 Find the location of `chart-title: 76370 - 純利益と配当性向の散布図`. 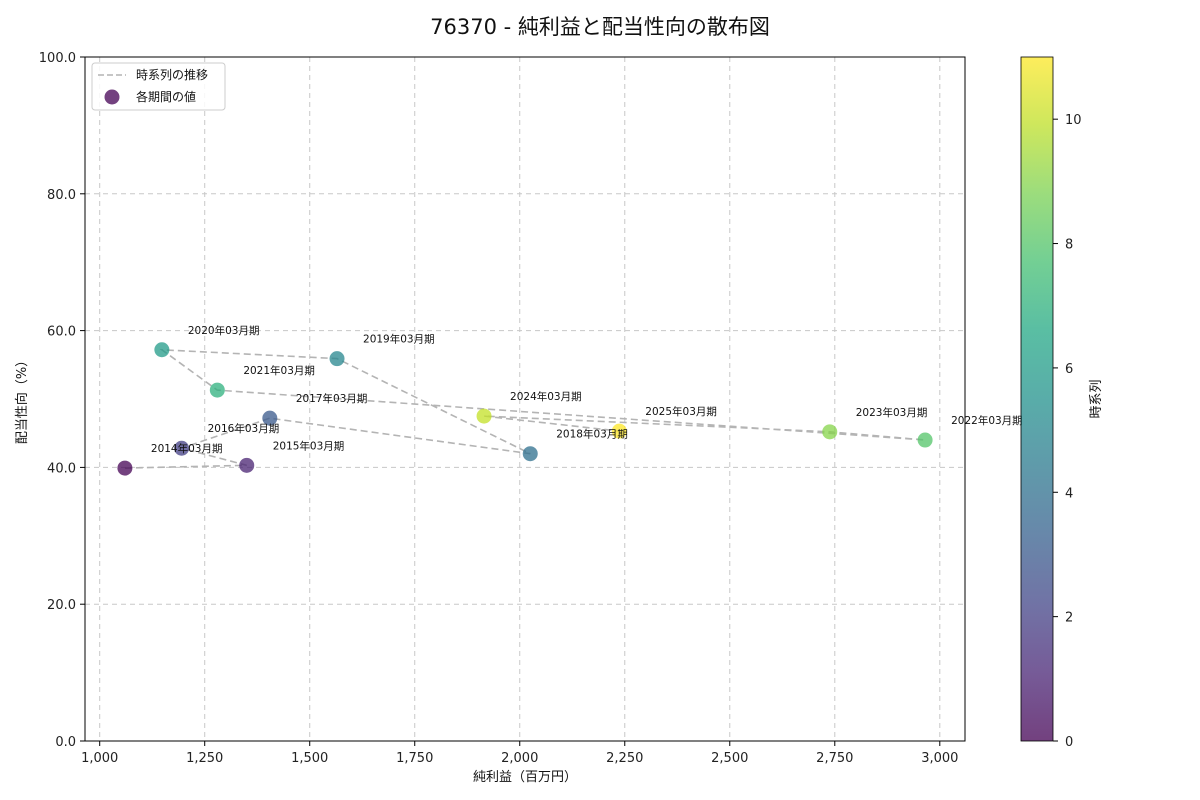

chart-title: 76370 - 純利益と配当性向の散布図 is located at coordinates (600, 27).